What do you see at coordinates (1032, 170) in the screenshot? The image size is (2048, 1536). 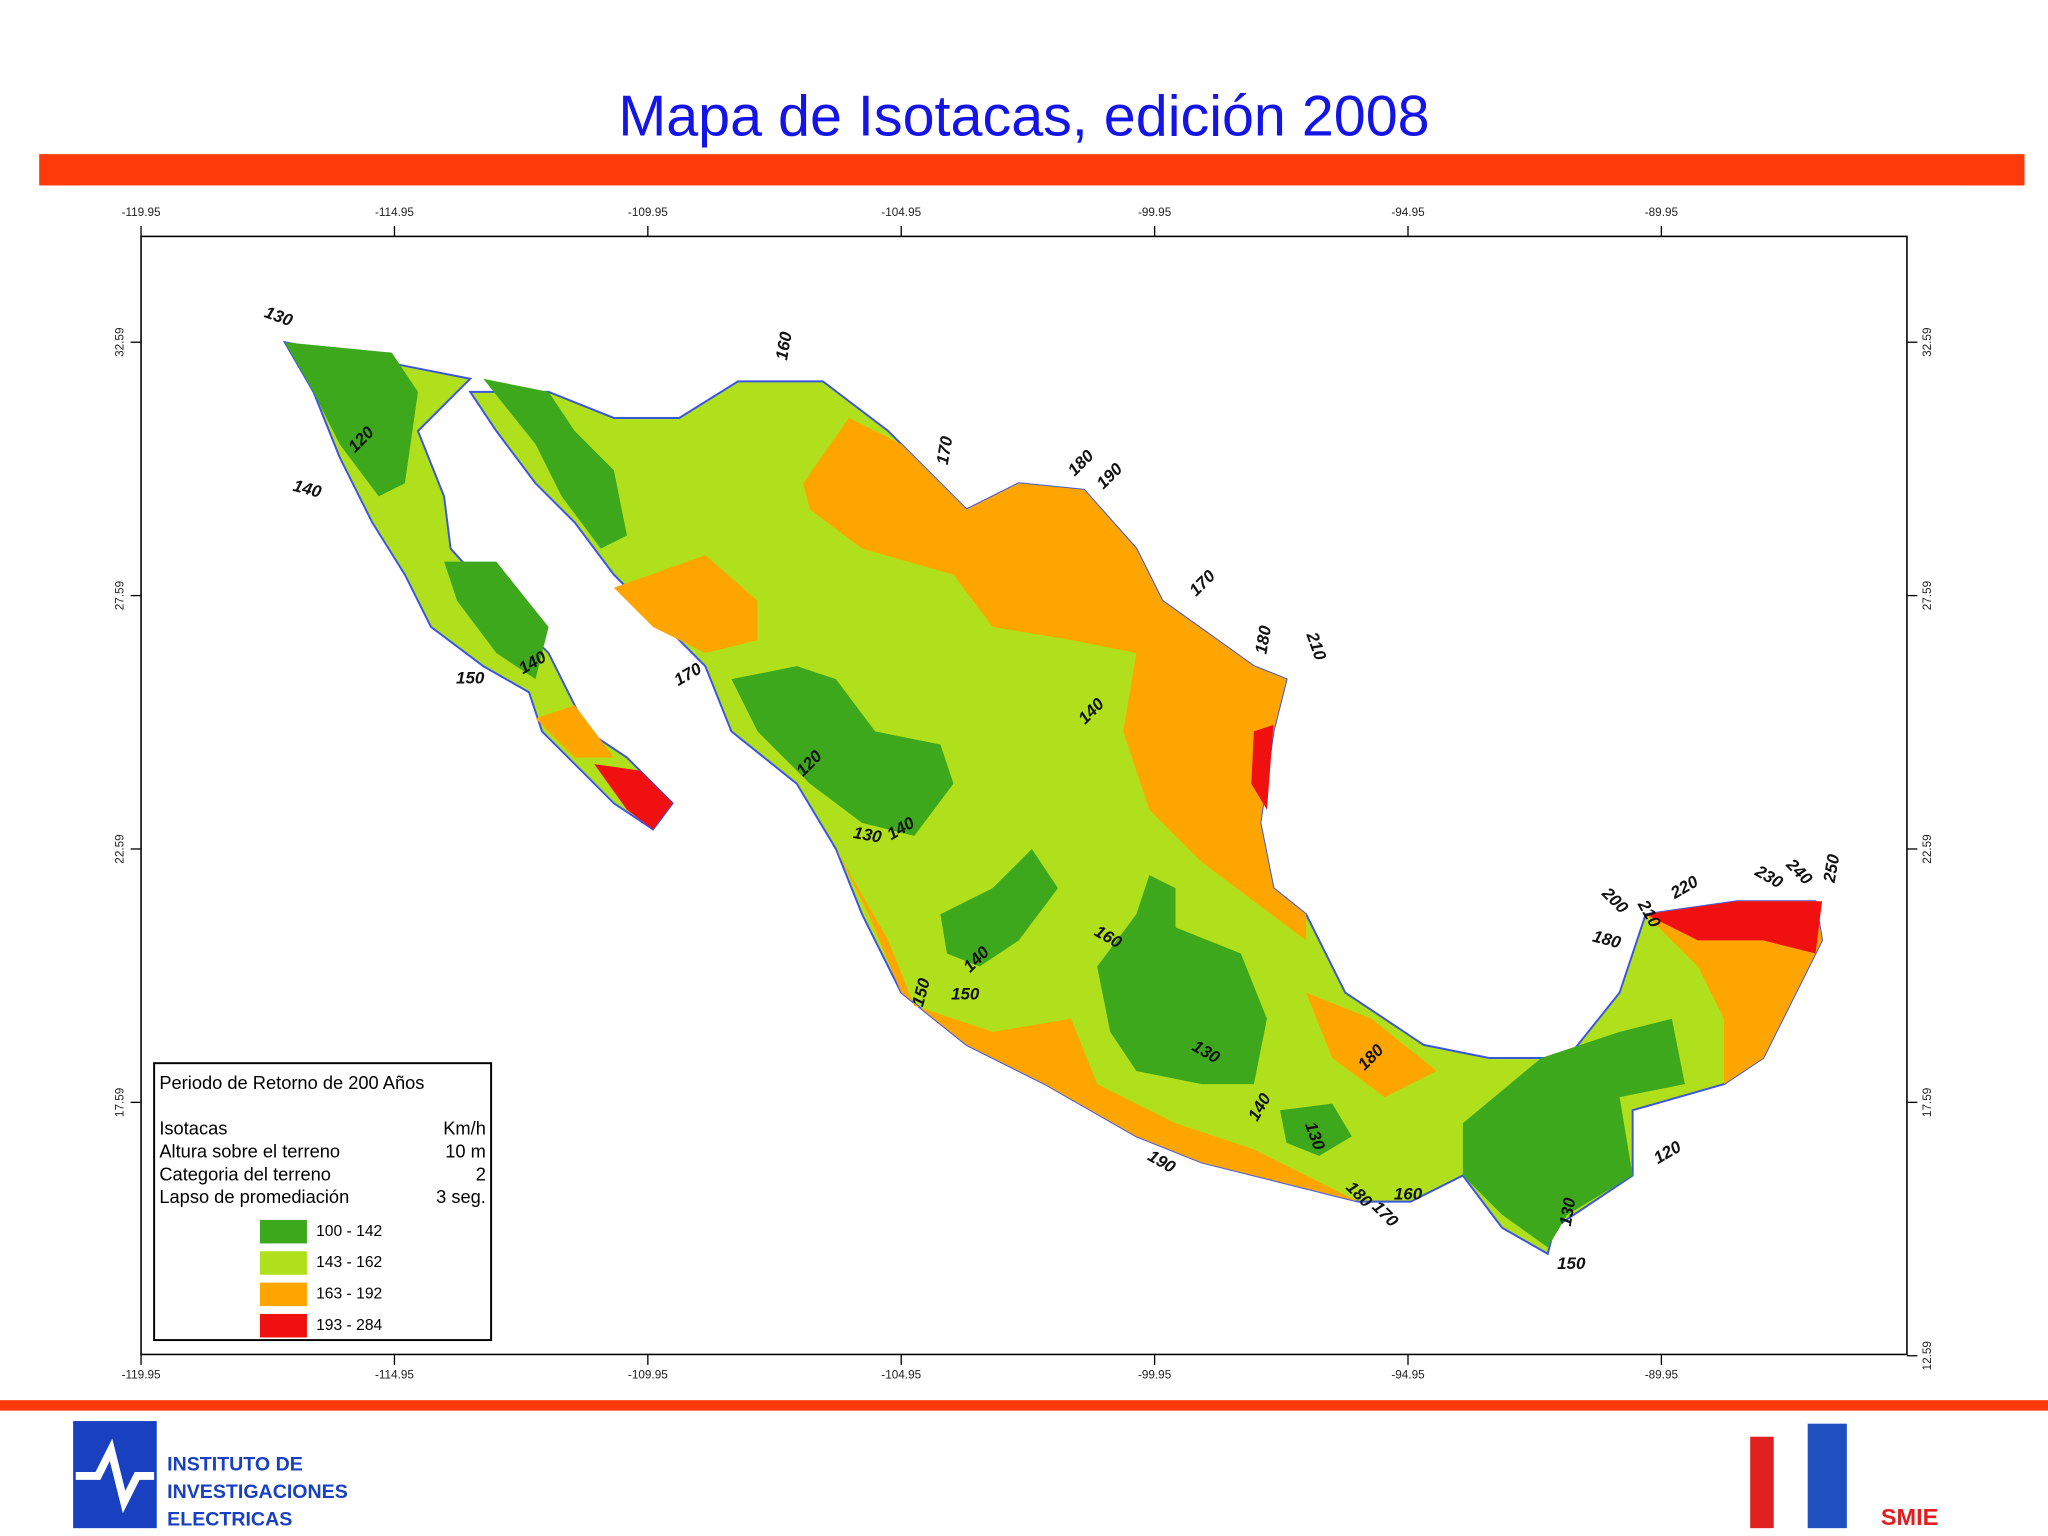 I see `top-bar` at bounding box center [1032, 170].